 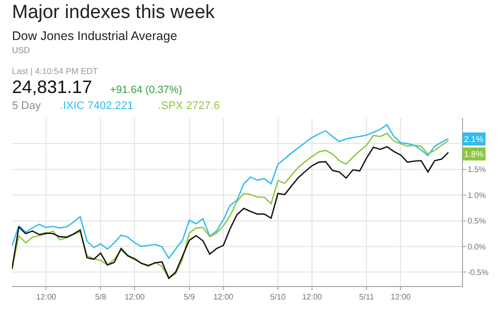 I want to click on text: .IXIC 7402.221, so click(x=97, y=106).